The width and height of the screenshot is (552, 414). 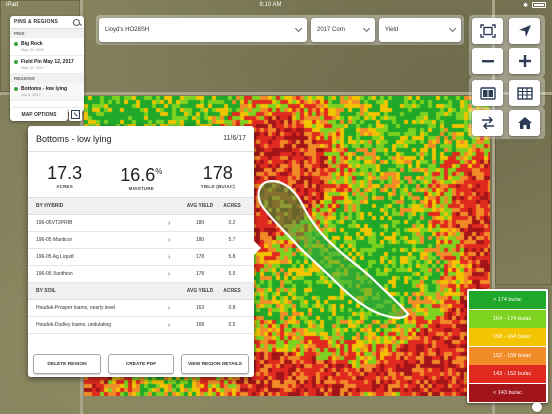 I want to click on region-polygon, so click(x=333, y=249).